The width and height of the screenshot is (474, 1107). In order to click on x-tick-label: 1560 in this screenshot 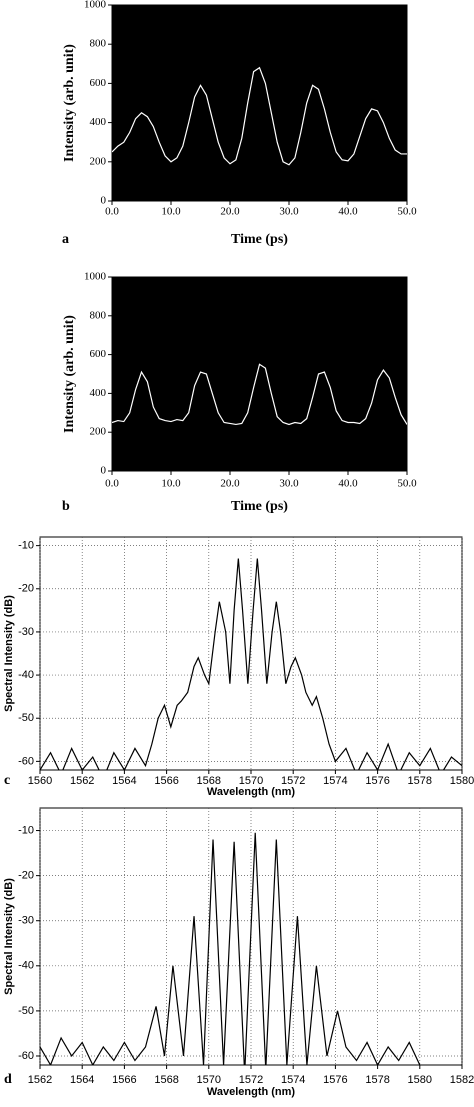, I will do `click(40, 781)`.